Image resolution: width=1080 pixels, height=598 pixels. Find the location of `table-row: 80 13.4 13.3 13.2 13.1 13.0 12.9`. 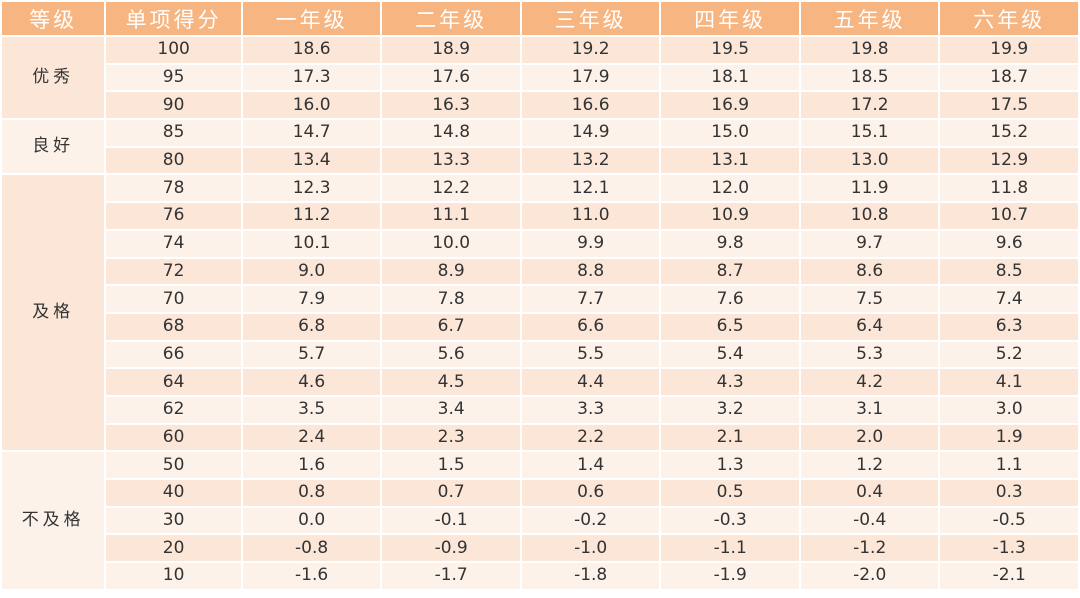

table-row: 80 13.4 13.3 13.2 13.1 13.0 12.9 is located at coordinates (540, 160).